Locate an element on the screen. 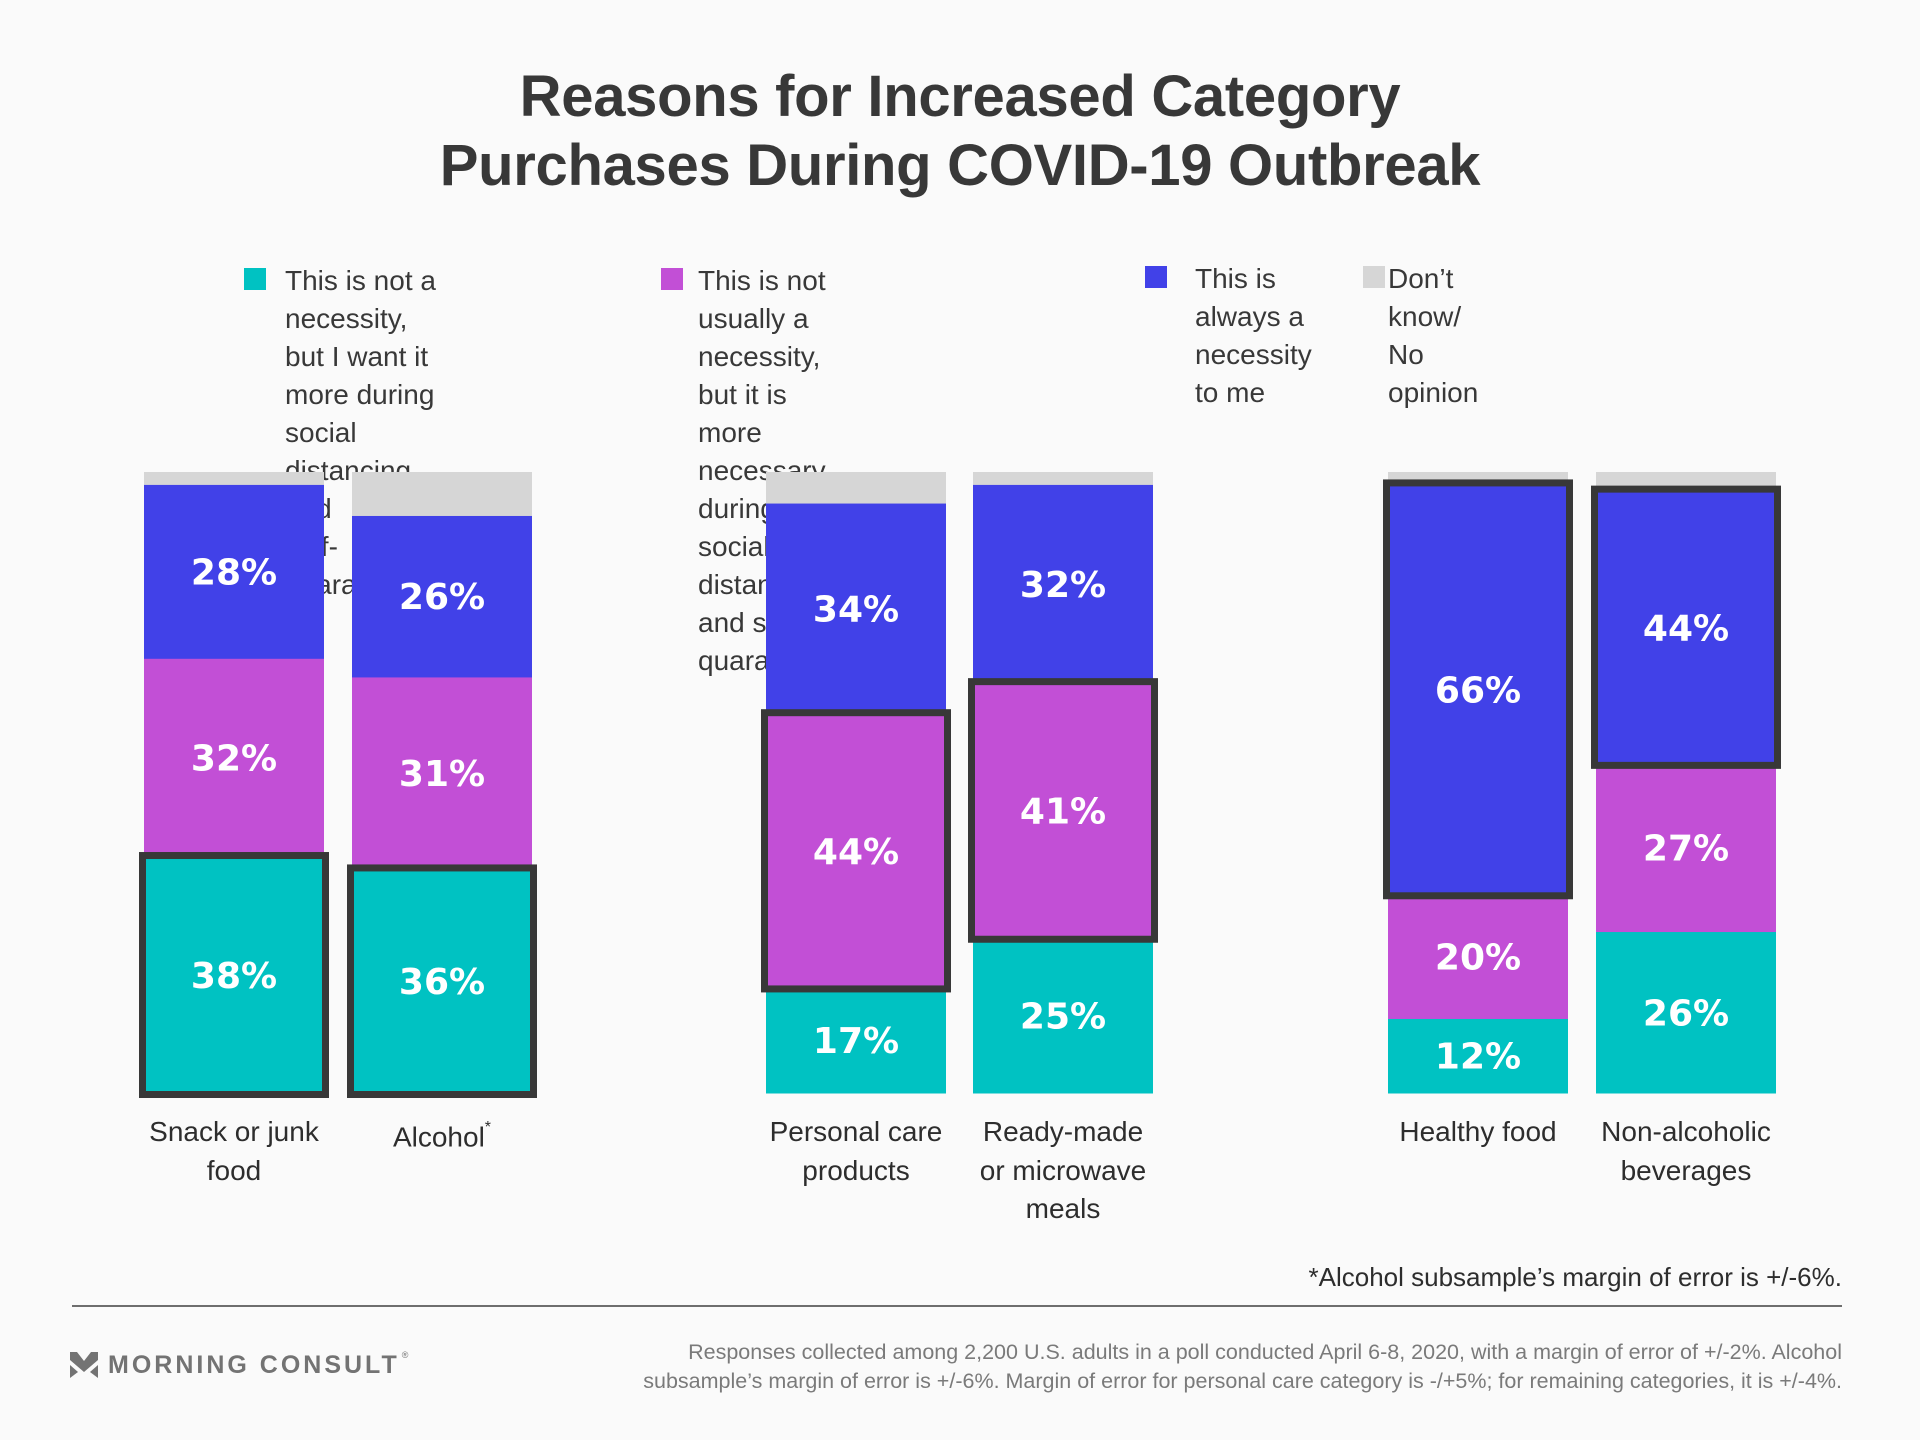 This screenshot has width=1920, height=1440. bar-ready-made-or-microwave-meals: 25% 41% 32% is located at coordinates (1063, 783).